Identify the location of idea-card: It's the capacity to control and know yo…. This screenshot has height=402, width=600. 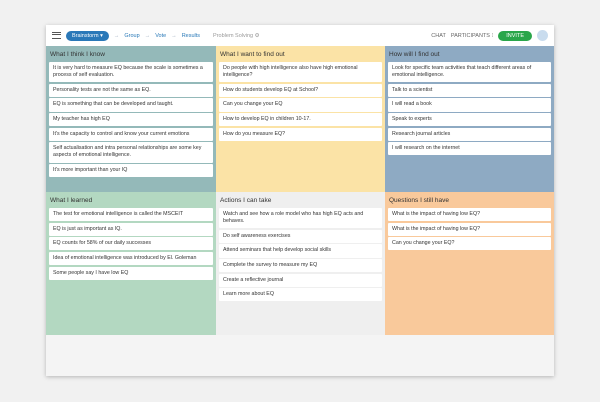
(131, 134).